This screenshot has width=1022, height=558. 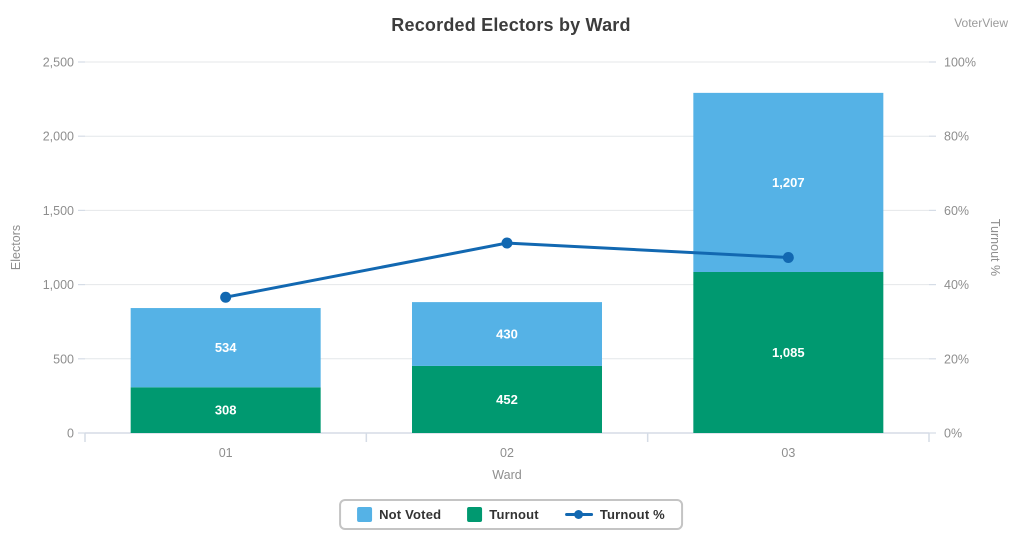 What do you see at coordinates (226, 453) in the screenshot?
I see `x-category-label: 01` at bounding box center [226, 453].